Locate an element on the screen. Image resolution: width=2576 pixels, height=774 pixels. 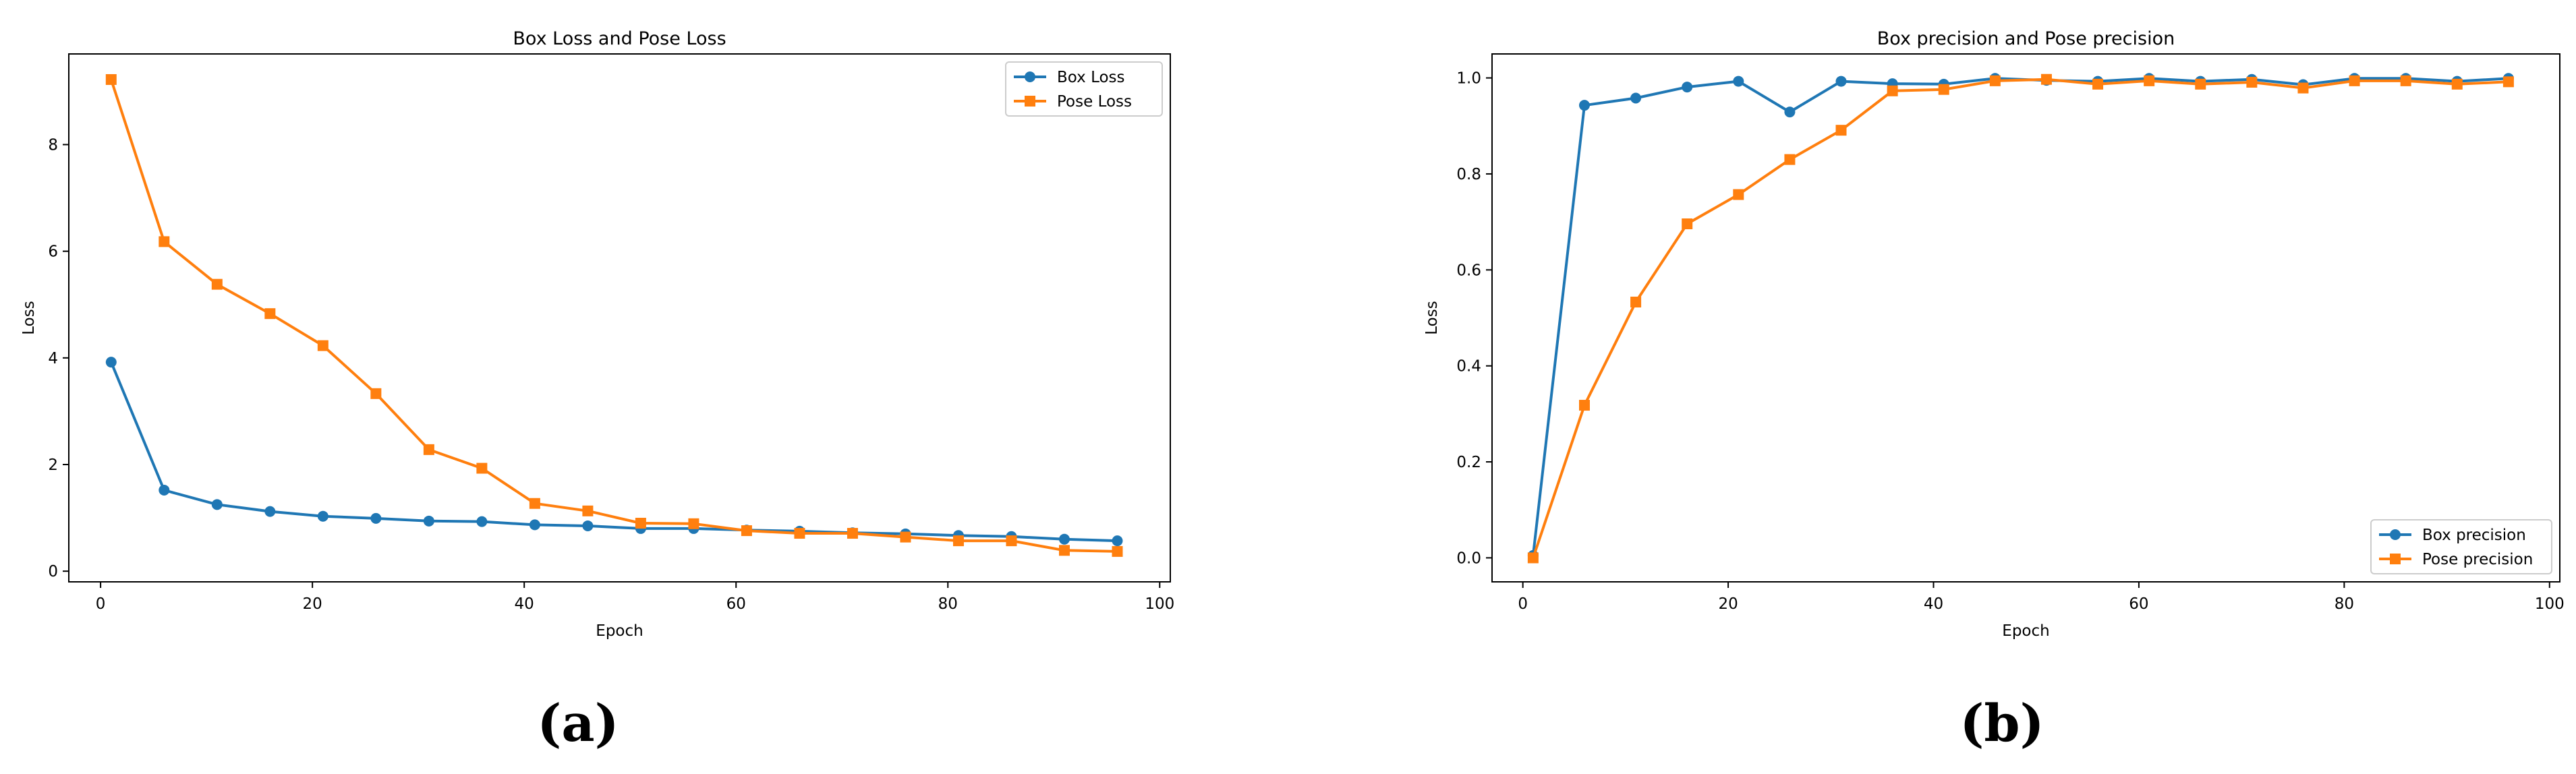
legend-item: Pose precision is located at coordinates (2456, 559).